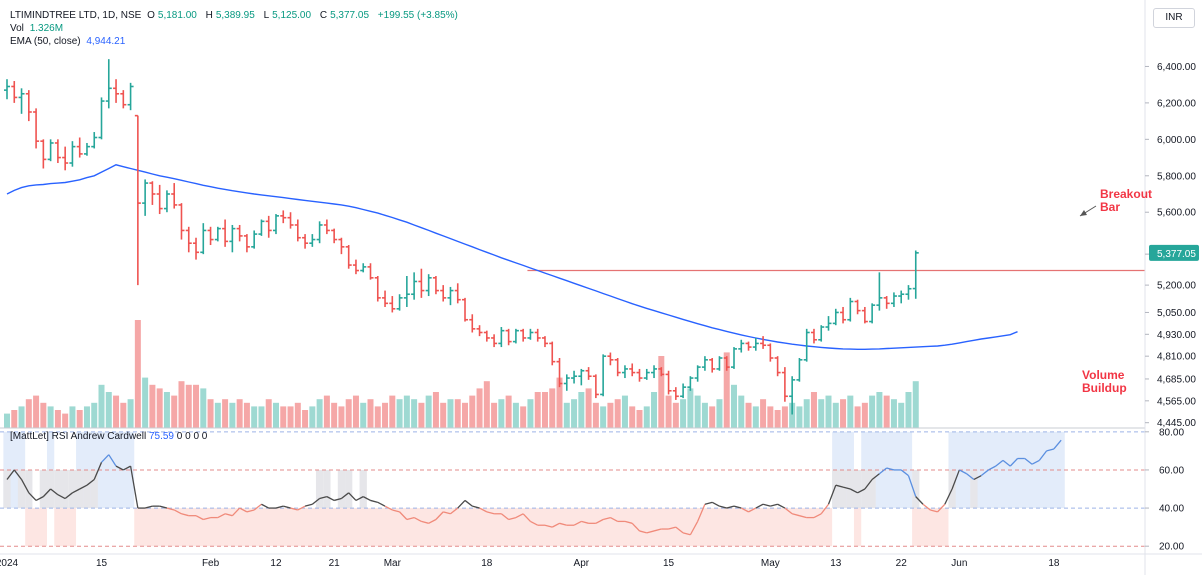  What do you see at coordinates (836, 563) in the screenshot?
I see `time-tick-label: 13` at bounding box center [836, 563].